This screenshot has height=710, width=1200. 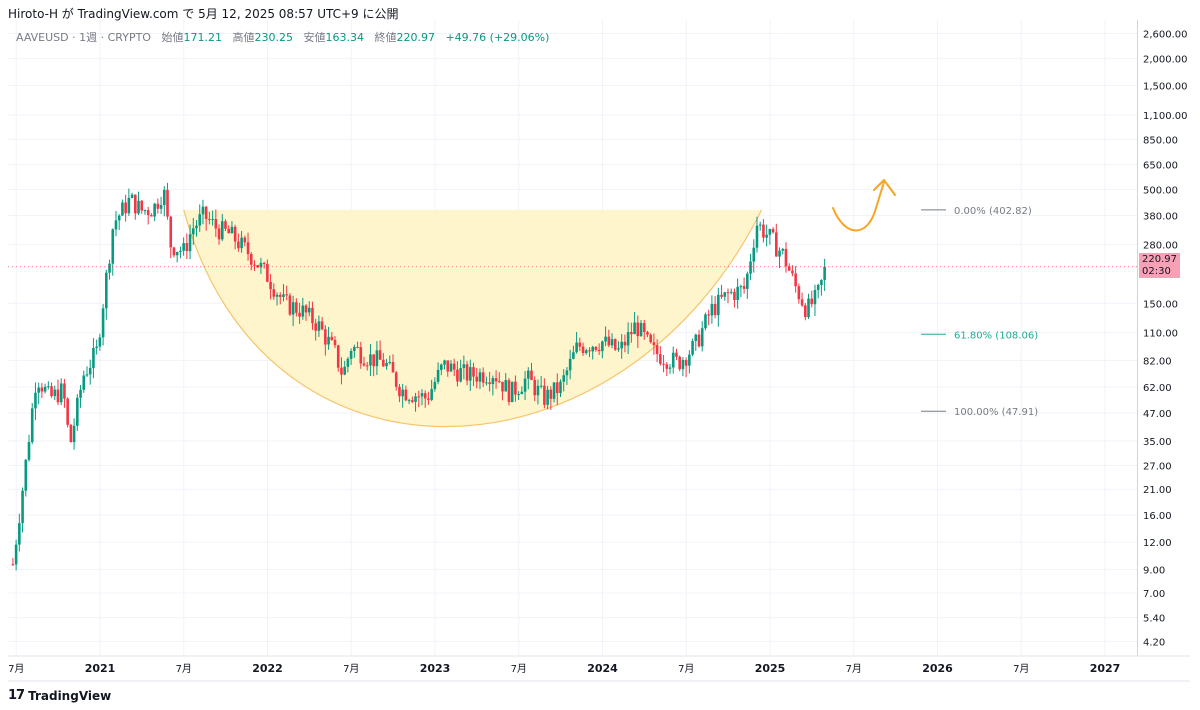 What do you see at coordinates (100, 668) in the screenshot?
I see `x-axis-tick-label: 2021` at bounding box center [100, 668].